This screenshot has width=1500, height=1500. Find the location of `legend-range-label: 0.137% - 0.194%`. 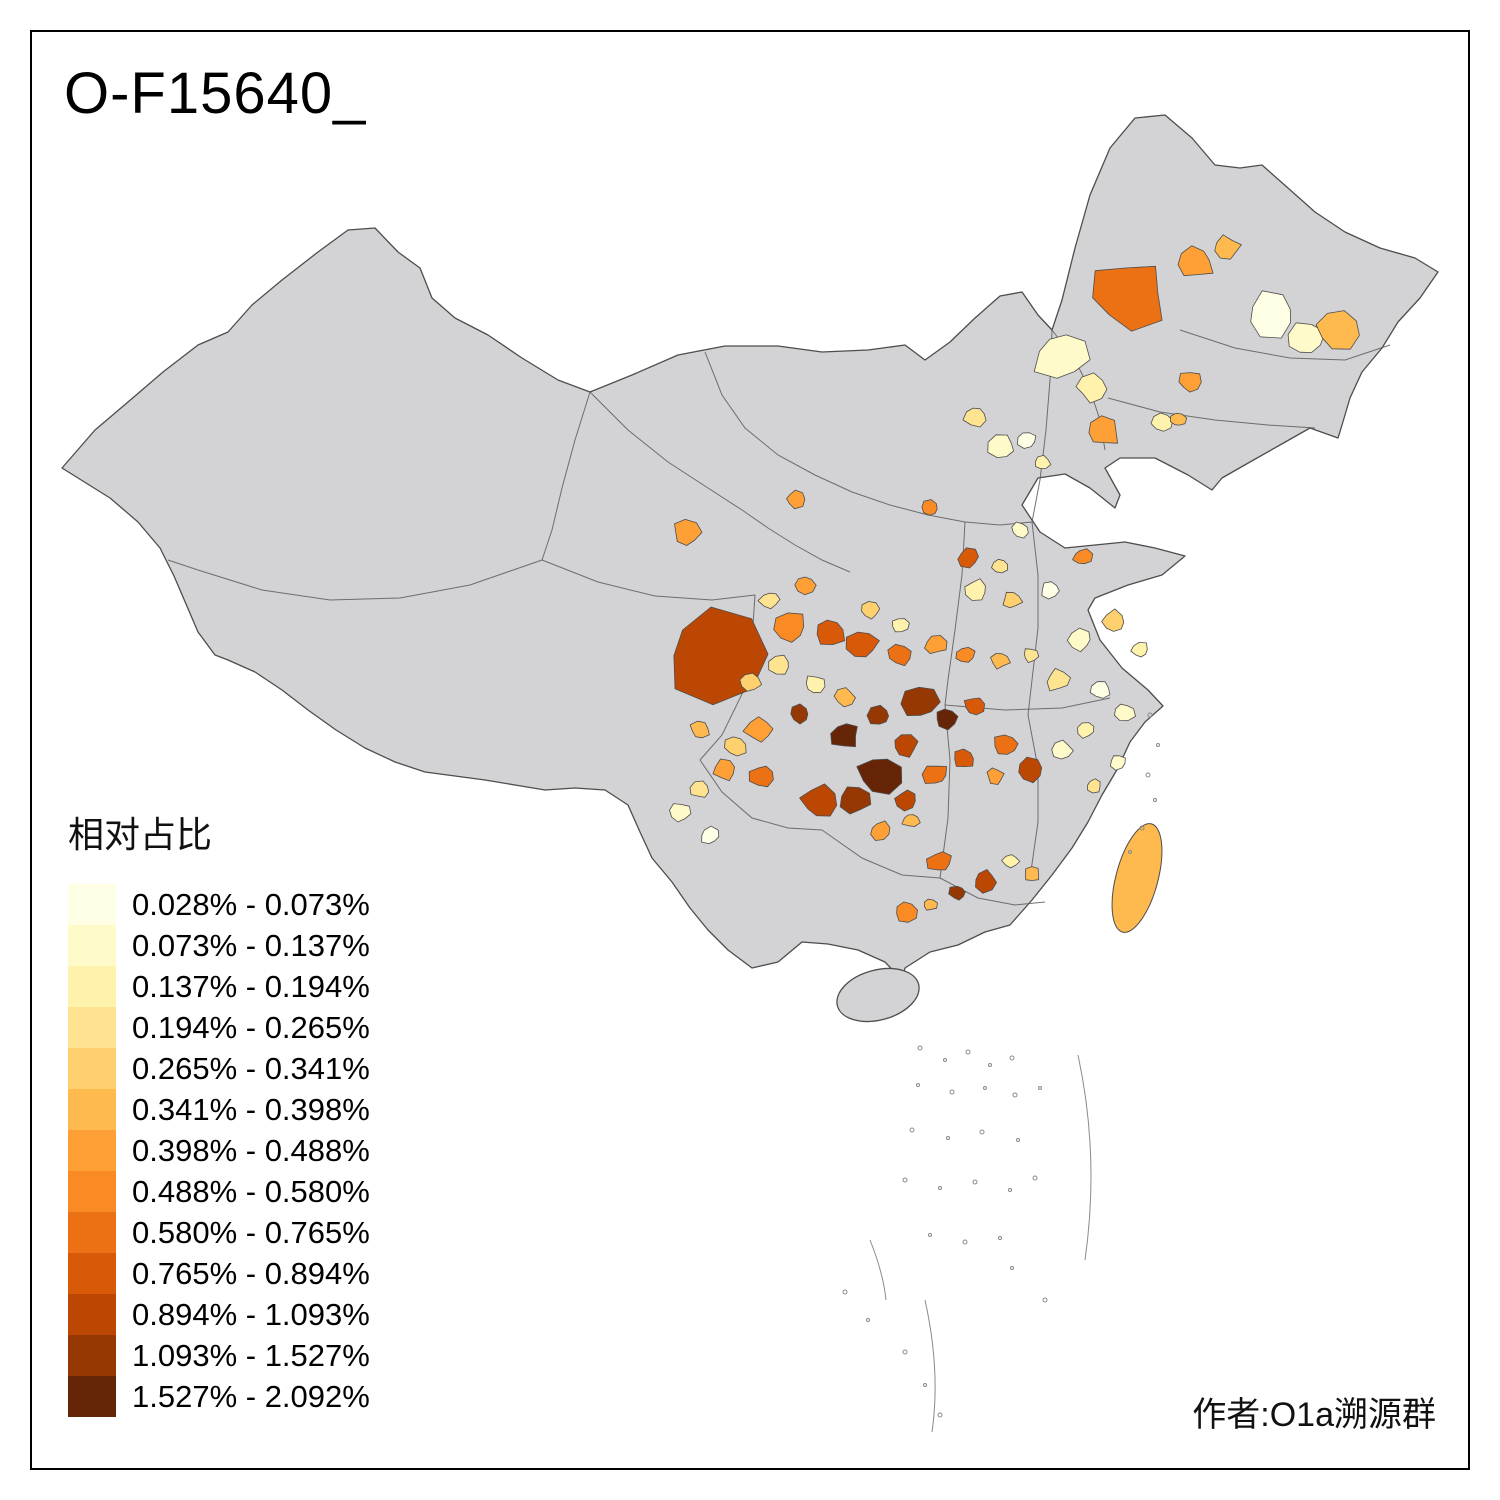

legend-range-label: 0.137% - 0.194% is located at coordinates (251, 986).